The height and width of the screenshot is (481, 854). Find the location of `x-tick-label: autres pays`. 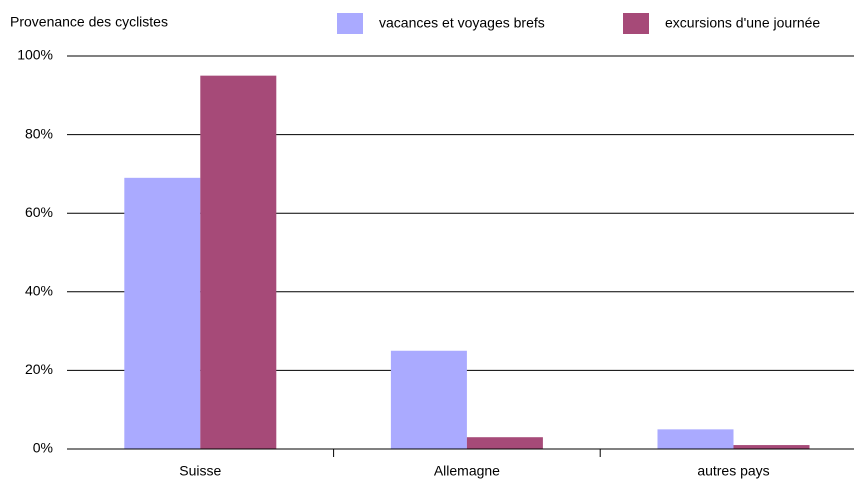

x-tick-label: autres pays is located at coordinates (733, 471).